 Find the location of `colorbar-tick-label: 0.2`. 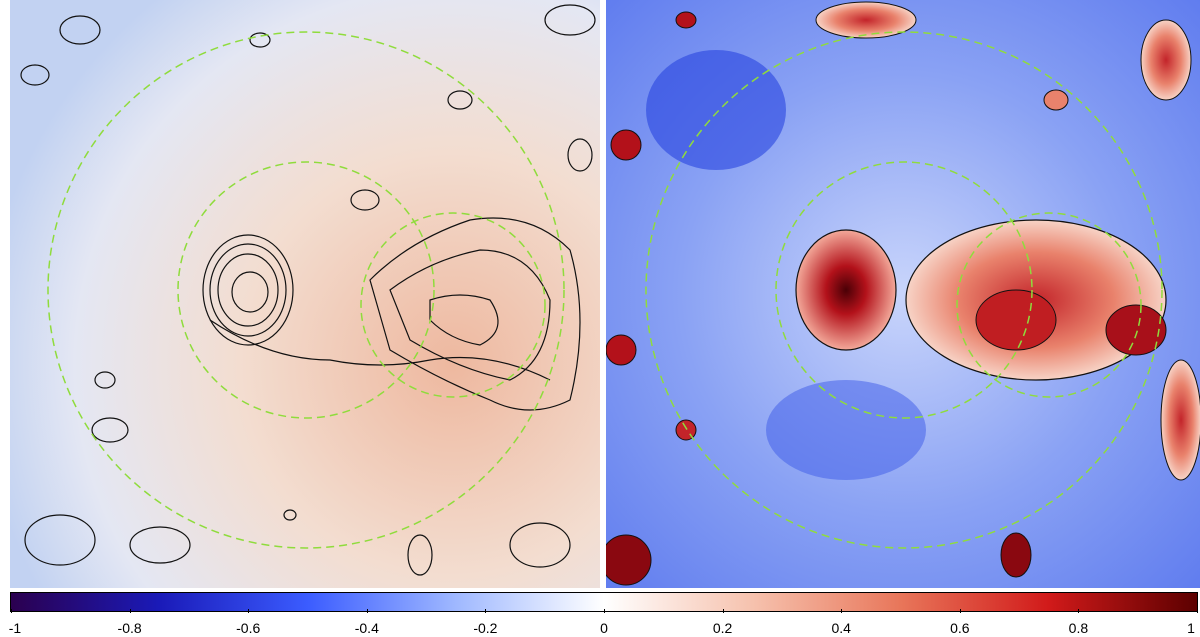

colorbar-tick-label: 0.2 is located at coordinates (722, 628).